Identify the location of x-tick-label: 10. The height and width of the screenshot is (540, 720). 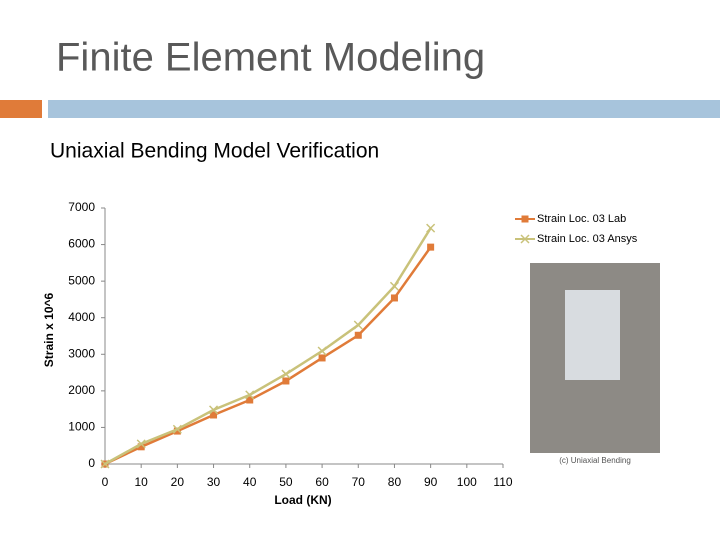
(142, 482).